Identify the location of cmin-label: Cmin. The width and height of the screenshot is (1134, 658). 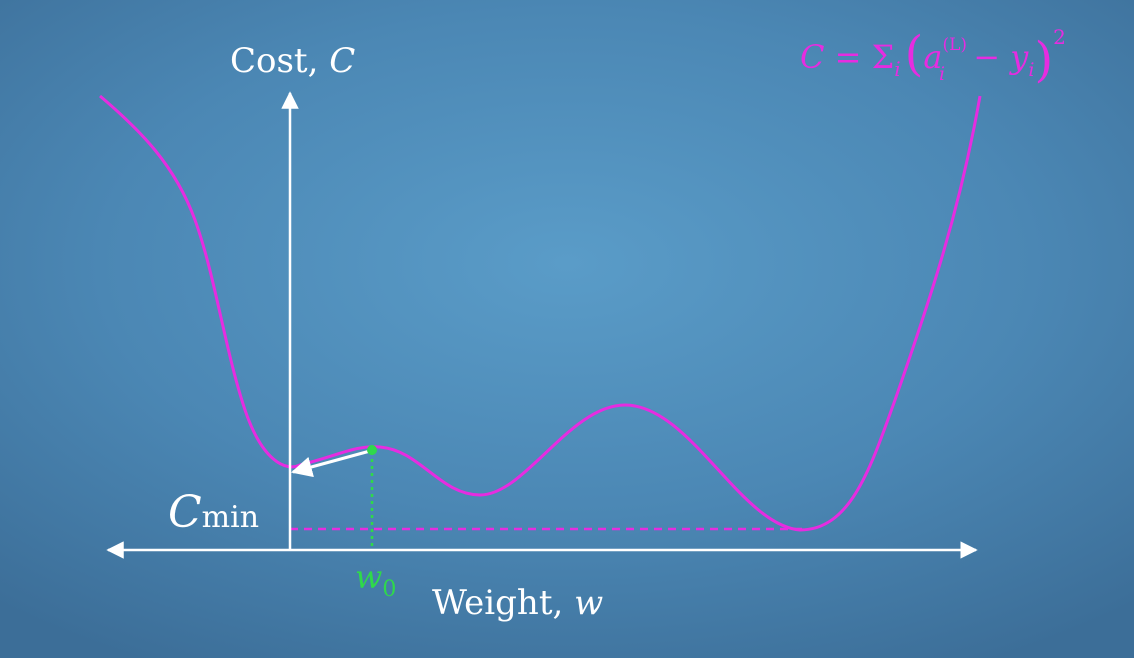
(213, 512).